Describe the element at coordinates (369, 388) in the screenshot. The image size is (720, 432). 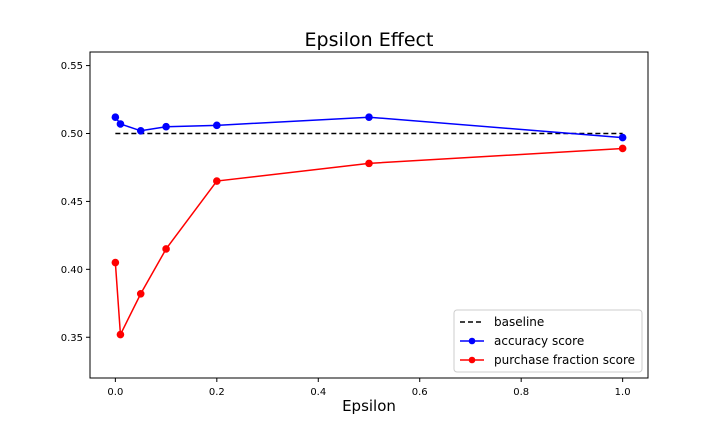
I see `x-axis: 0.0 0.2 0.4 0.6 0.8 1.0` at that location.